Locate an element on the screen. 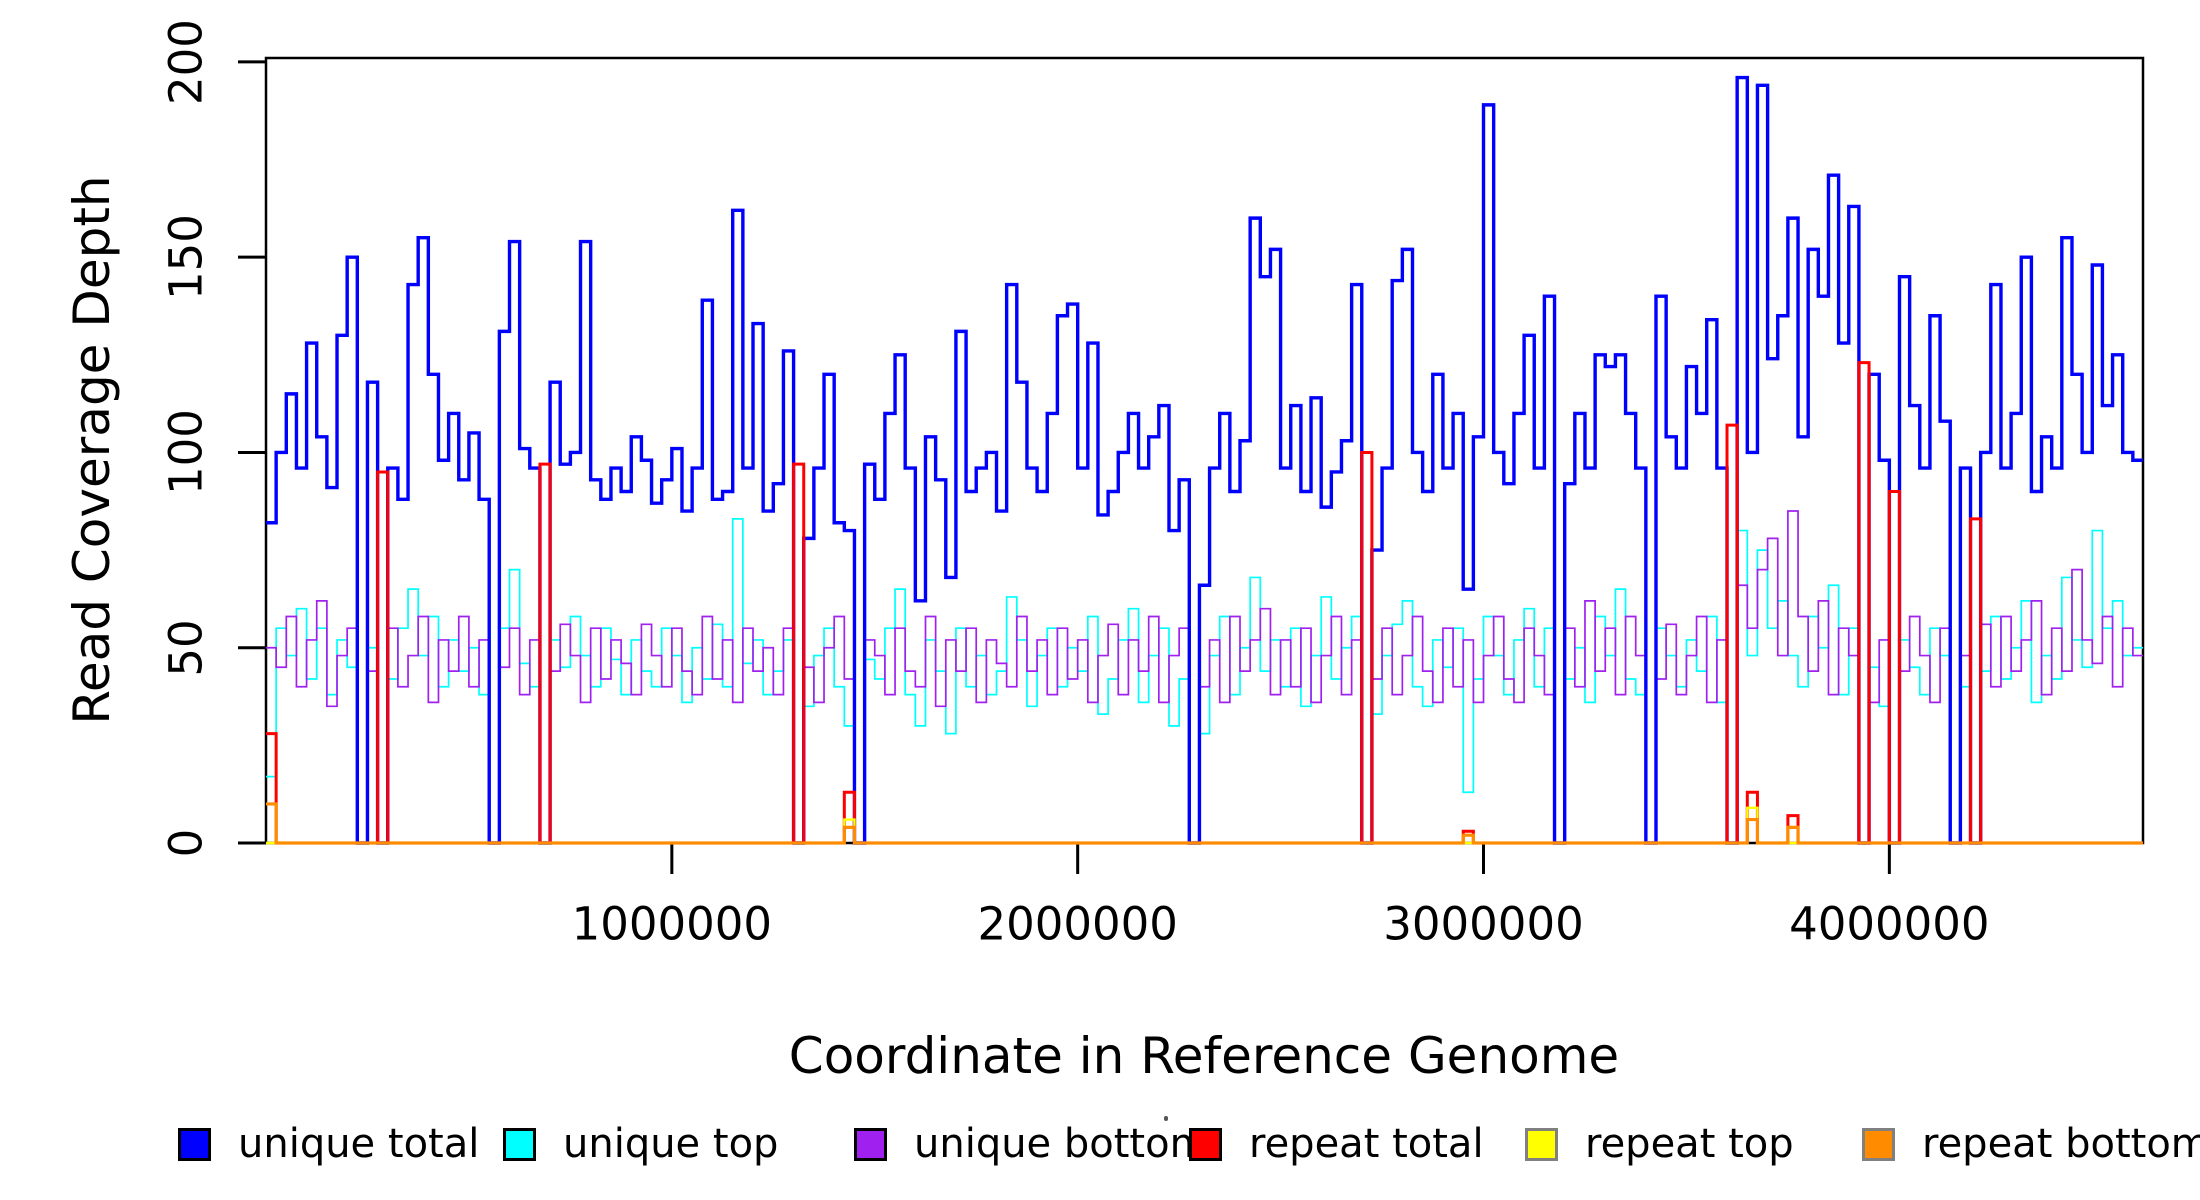  legend-item-repeat-bottom: repeat bottom is located at coordinates (2031, 1144).